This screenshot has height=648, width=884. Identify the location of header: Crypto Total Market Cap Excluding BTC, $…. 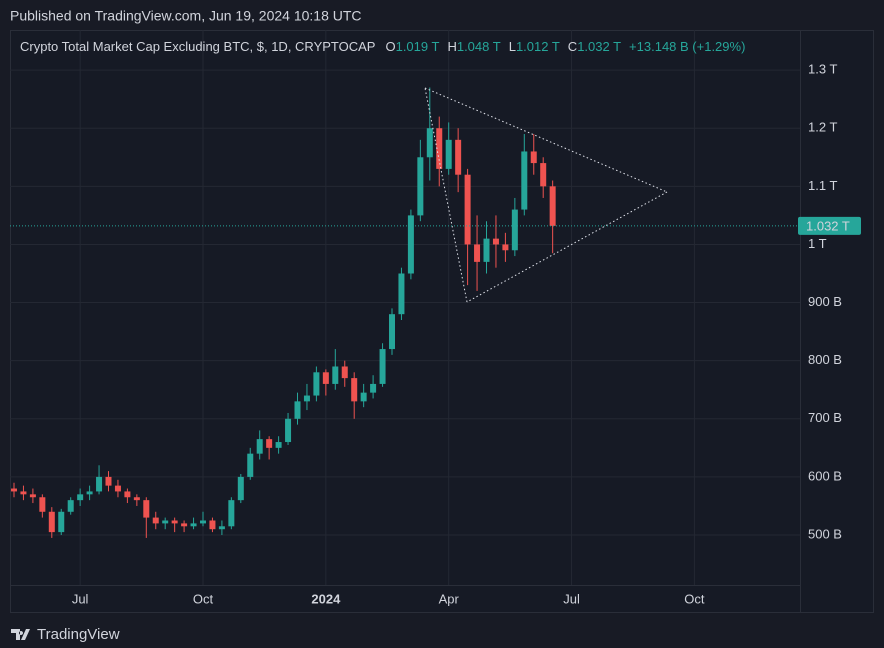
(382, 46).